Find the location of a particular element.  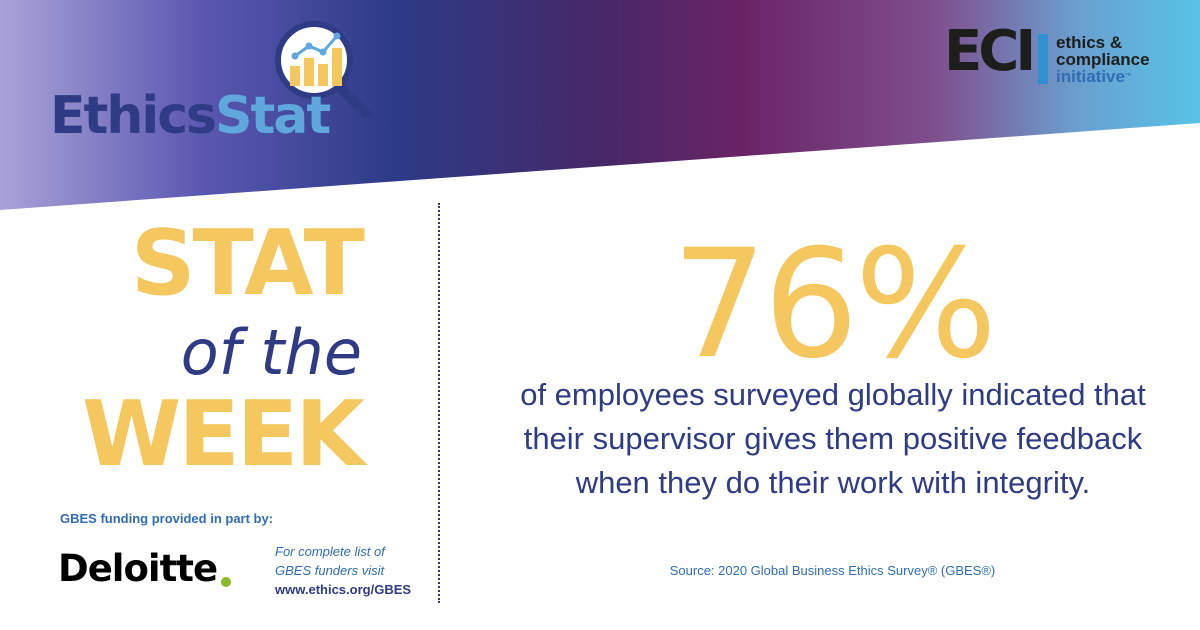

eci-line-3-text: initiative is located at coordinates (1090, 76).